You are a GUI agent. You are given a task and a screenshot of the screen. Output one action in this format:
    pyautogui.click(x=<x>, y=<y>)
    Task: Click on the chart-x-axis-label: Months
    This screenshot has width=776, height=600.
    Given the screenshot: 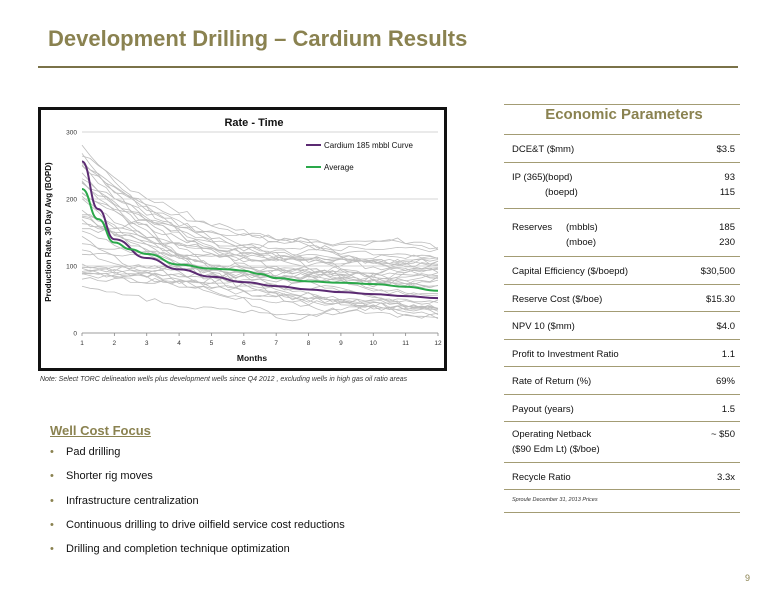 What is the action you would take?
    pyautogui.click(x=252, y=358)
    